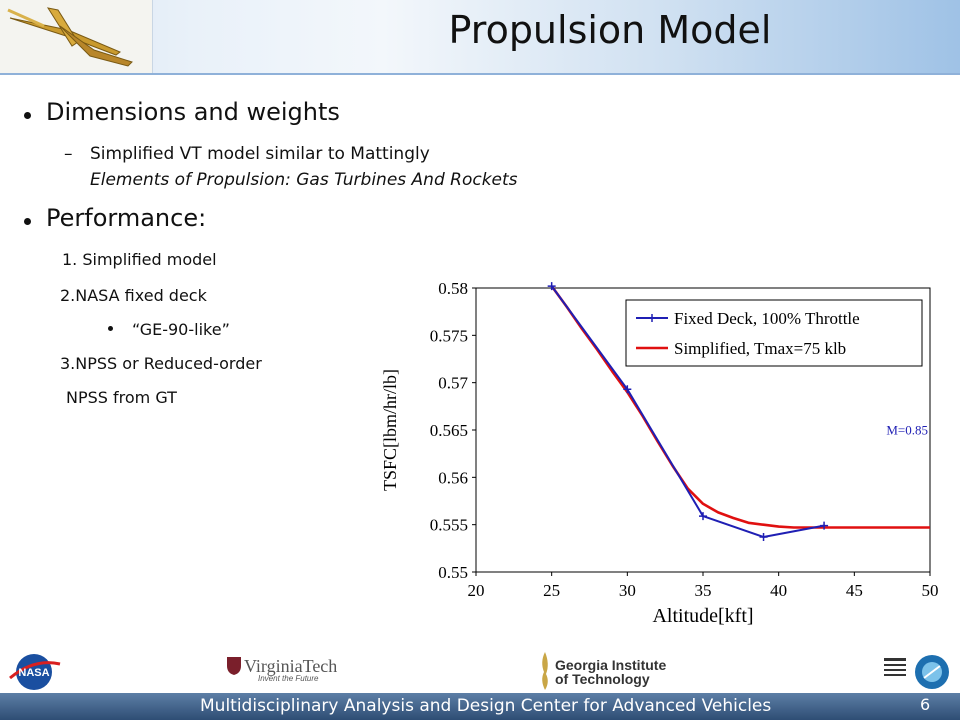 The image size is (960, 720). I want to click on page-number: 6, so click(925, 704).